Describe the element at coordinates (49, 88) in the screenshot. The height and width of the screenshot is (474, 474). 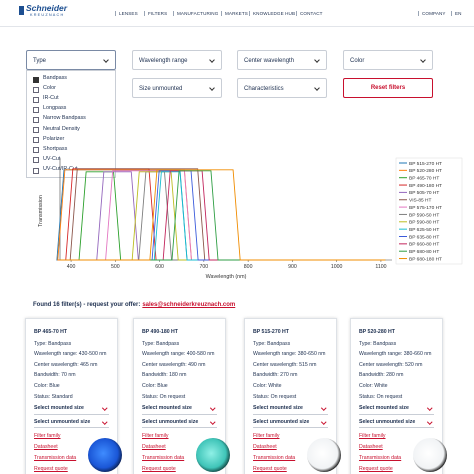
I see `type-option: Color` at that location.